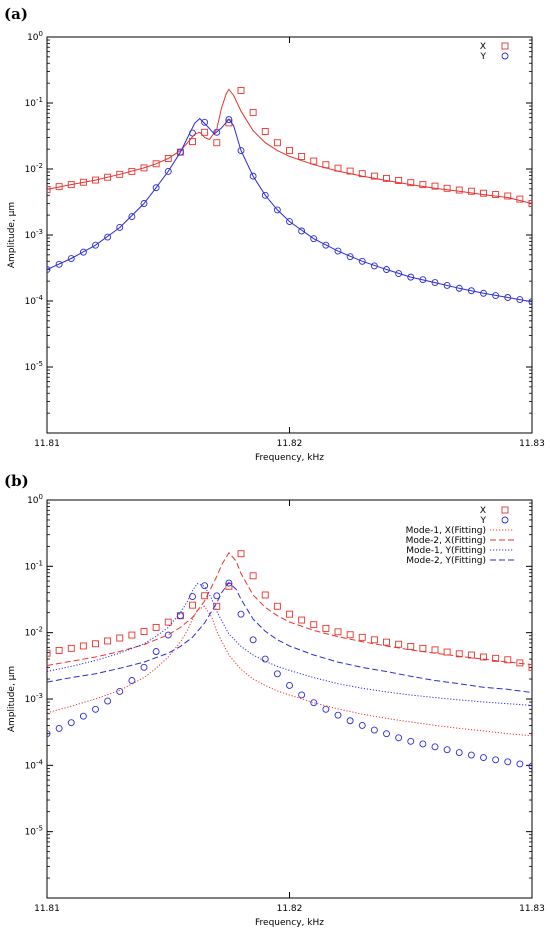 The height and width of the screenshot is (933, 550). Describe the element at coordinates (34, 234) in the screenshot. I see `y-tick-label: 10⁻³` at that location.